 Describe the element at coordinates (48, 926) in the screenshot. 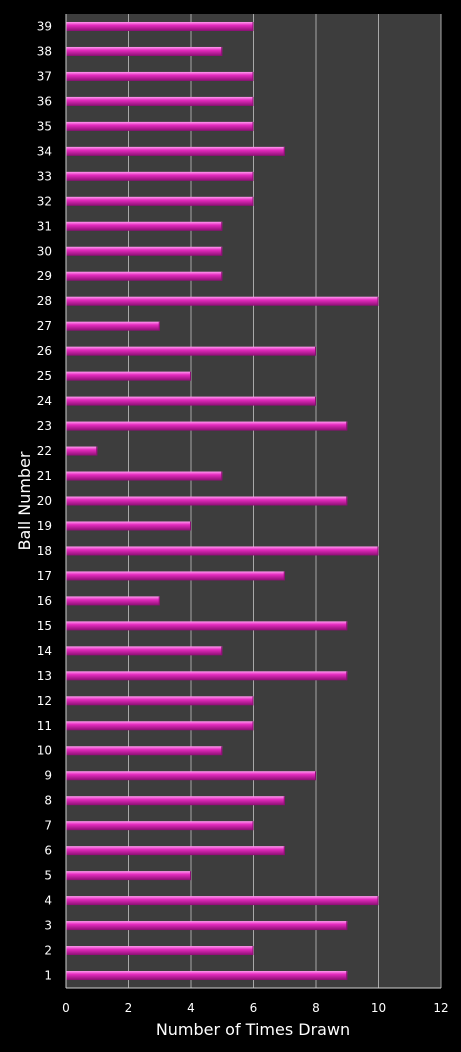

I see `y-tick-label: 3` at that location.